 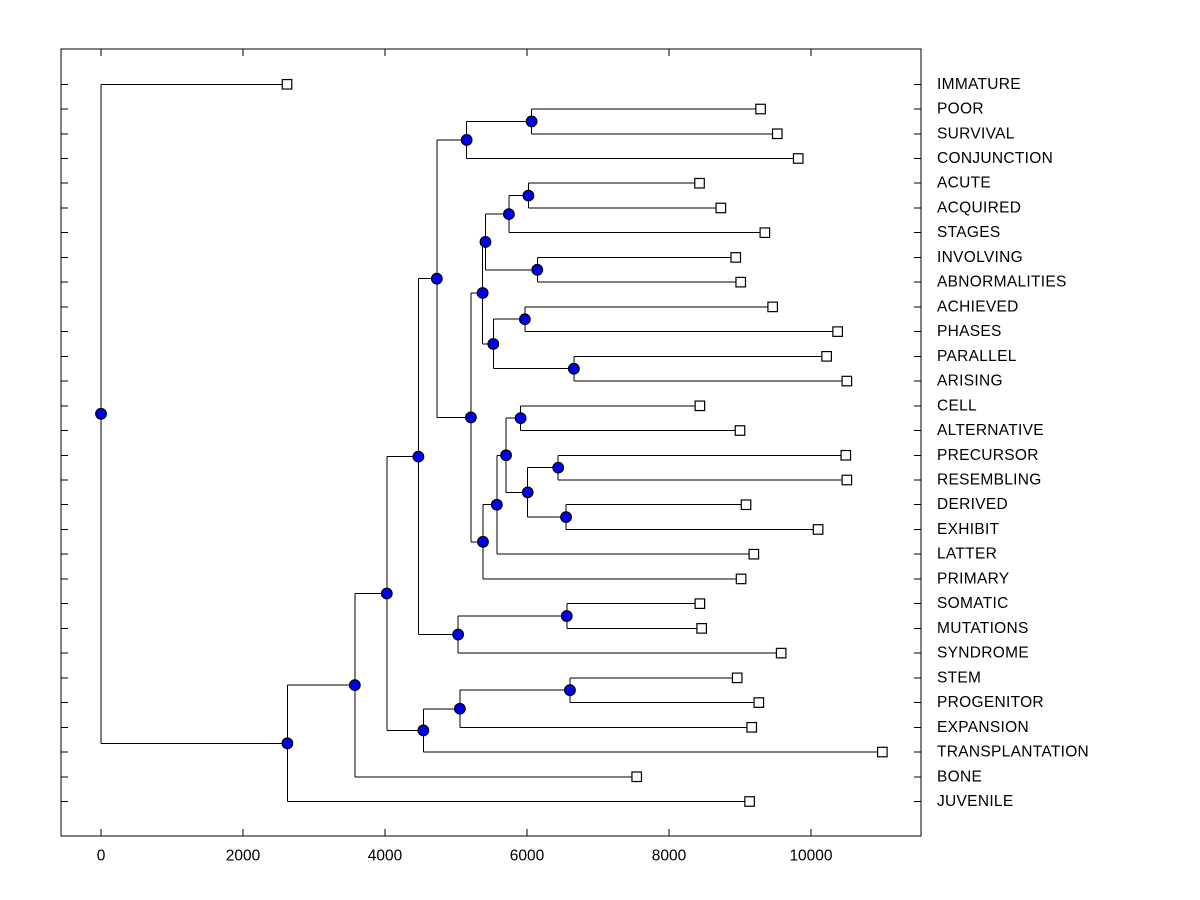 What do you see at coordinates (988, 455) in the screenshot?
I see `leaf-label: PRECURSOR` at bounding box center [988, 455].